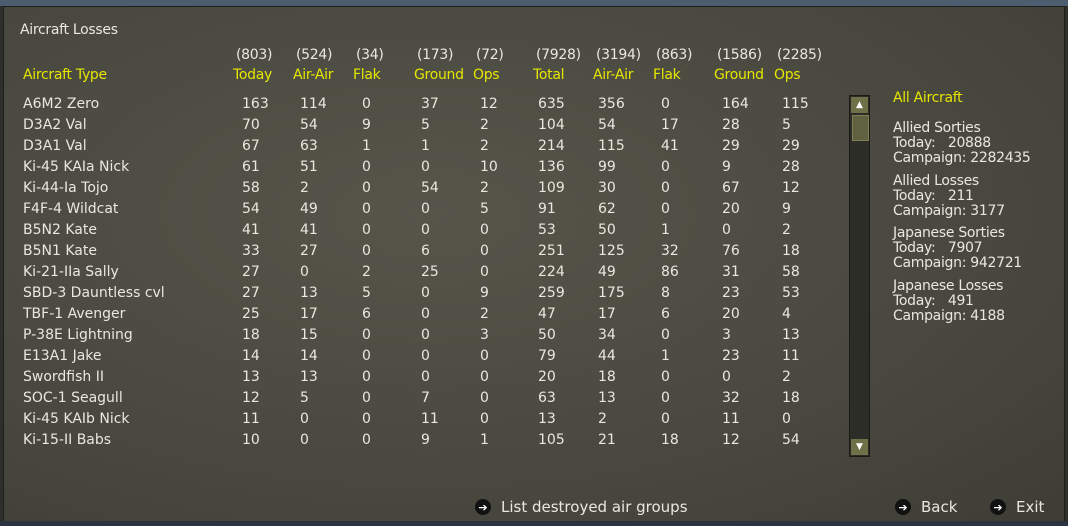  I want to click on table-cell: 49, so click(309, 209).